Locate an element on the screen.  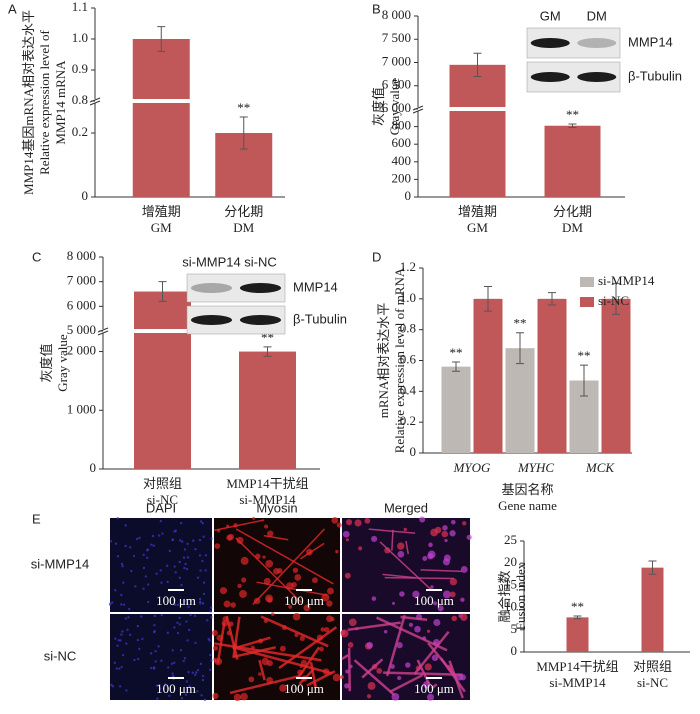
x-axis-title: Gene name is located at coordinates (527, 505).